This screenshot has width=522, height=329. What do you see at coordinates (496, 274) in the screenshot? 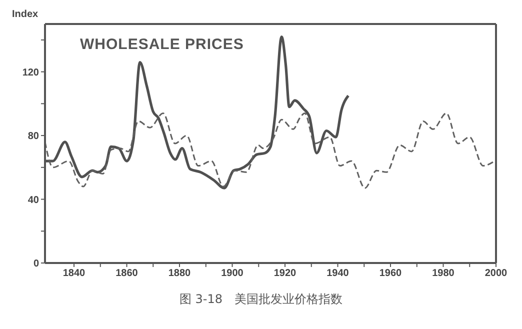
I see `x-tick-label: 2000` at bounding box center [496, 274].